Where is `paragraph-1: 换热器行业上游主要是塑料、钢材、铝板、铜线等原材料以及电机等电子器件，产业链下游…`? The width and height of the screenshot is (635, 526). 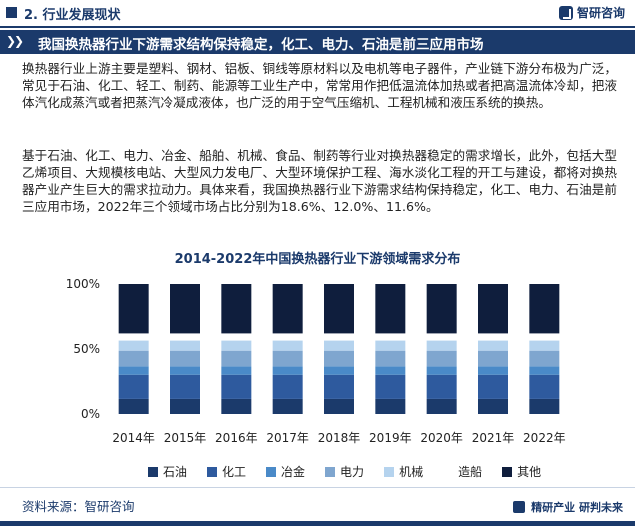 paragraph-1: 换热器行业上游主要是塑料、钢材、铝板、铜线等原材料以及电机等电子器件，产业链下游… is located at coordinates (319, 85).